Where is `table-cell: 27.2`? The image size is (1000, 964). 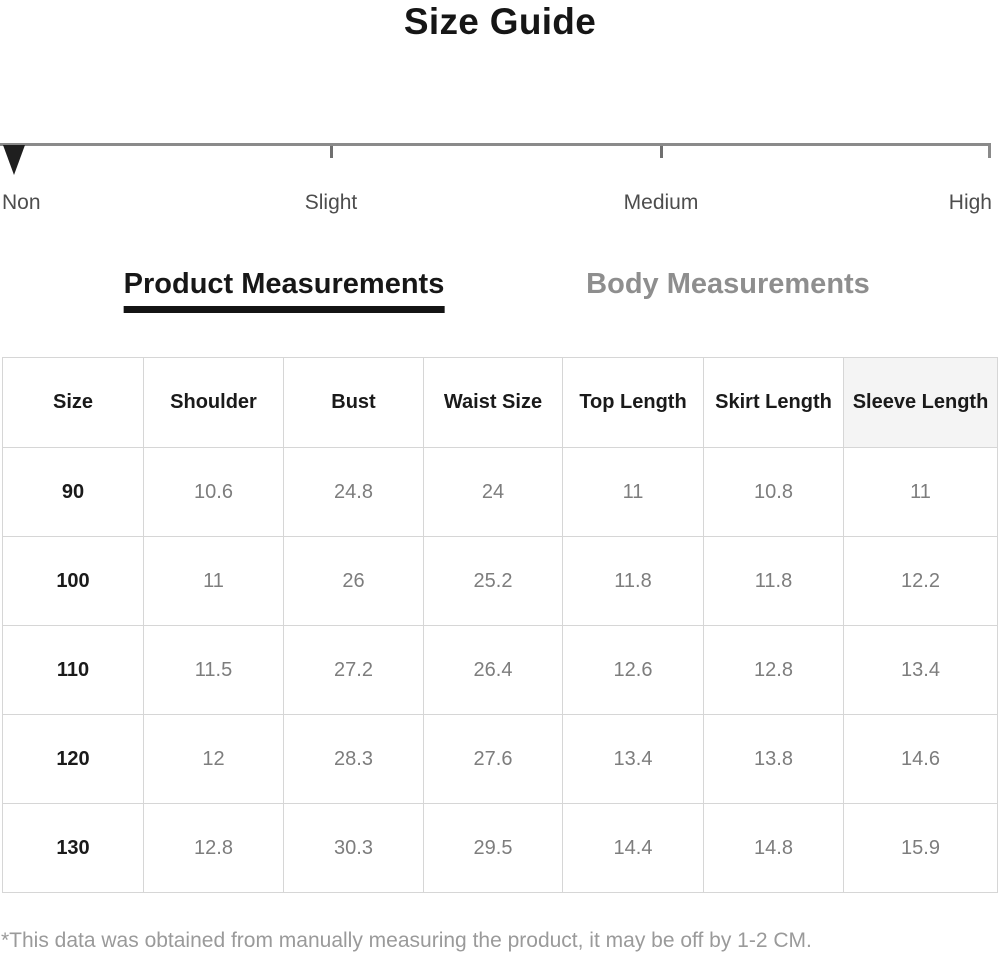 table-cell: 27.2 is located at coordinates (353, 670).